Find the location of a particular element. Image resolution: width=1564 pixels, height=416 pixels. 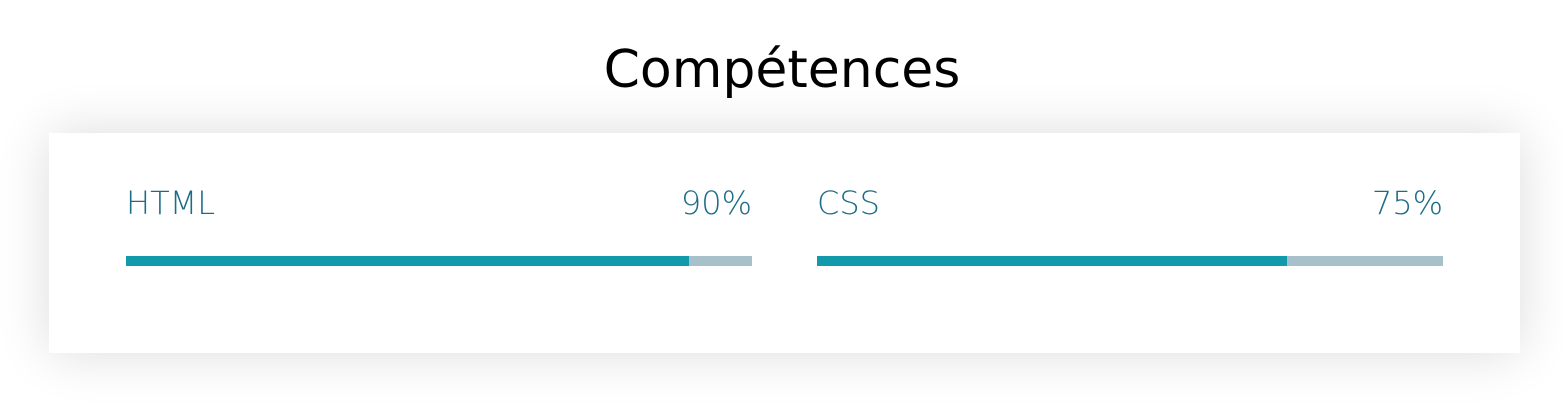

skill-name: HTML is located at coordinates (171, 203).